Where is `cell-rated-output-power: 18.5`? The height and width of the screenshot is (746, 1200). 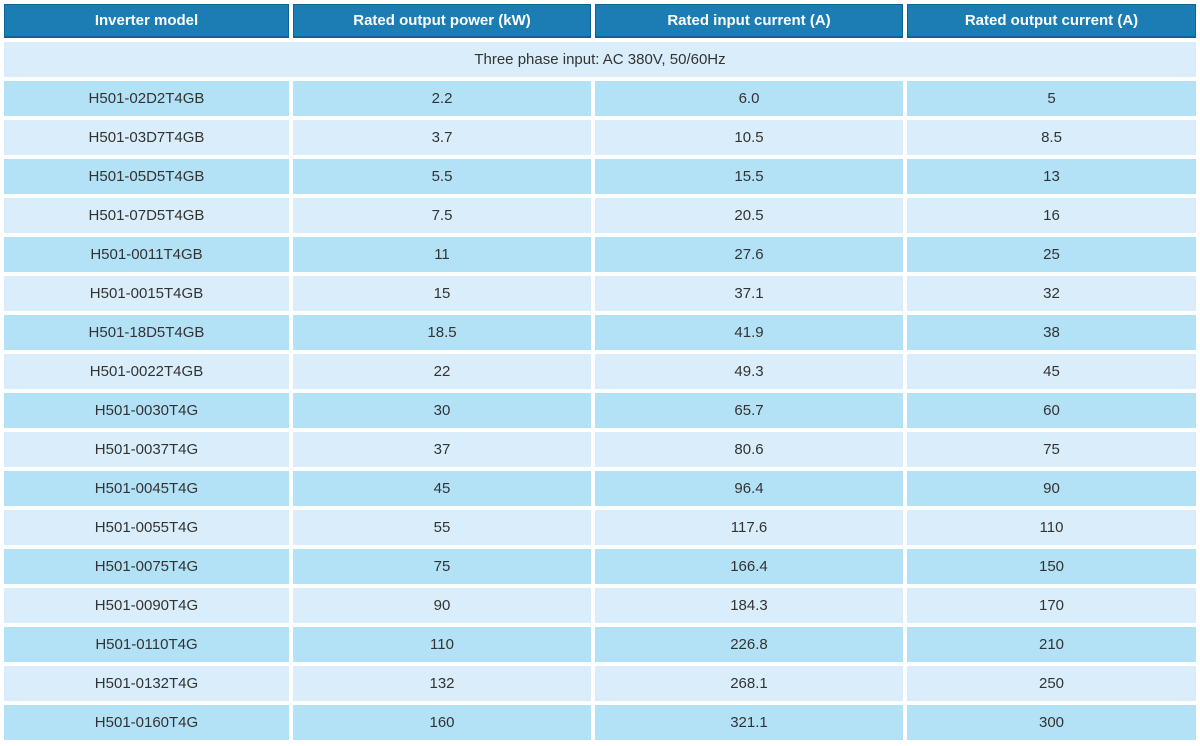 cell-rated-output-power: 18.5 is located at coordinates (442, 332).